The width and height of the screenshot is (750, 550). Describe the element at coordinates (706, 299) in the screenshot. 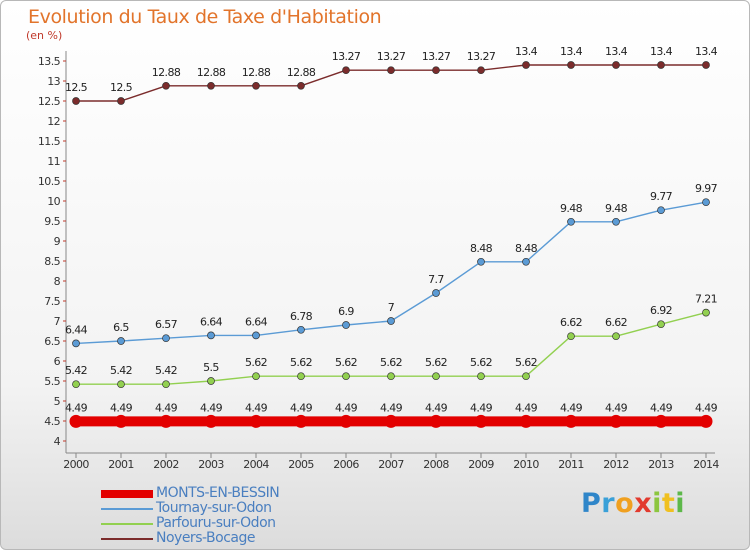

I see `data-label: 7.21` at that location.